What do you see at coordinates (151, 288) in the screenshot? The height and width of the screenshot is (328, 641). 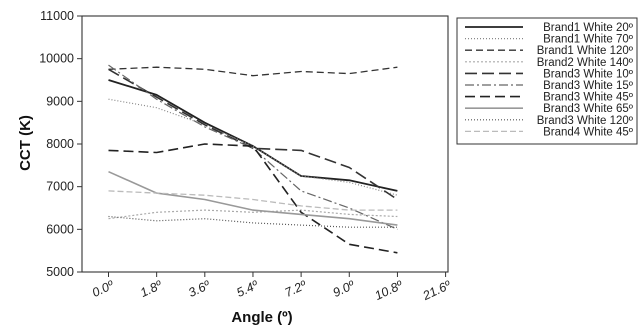 I see `x-tick-label: 1.8º` at bounding box center [151, 288].